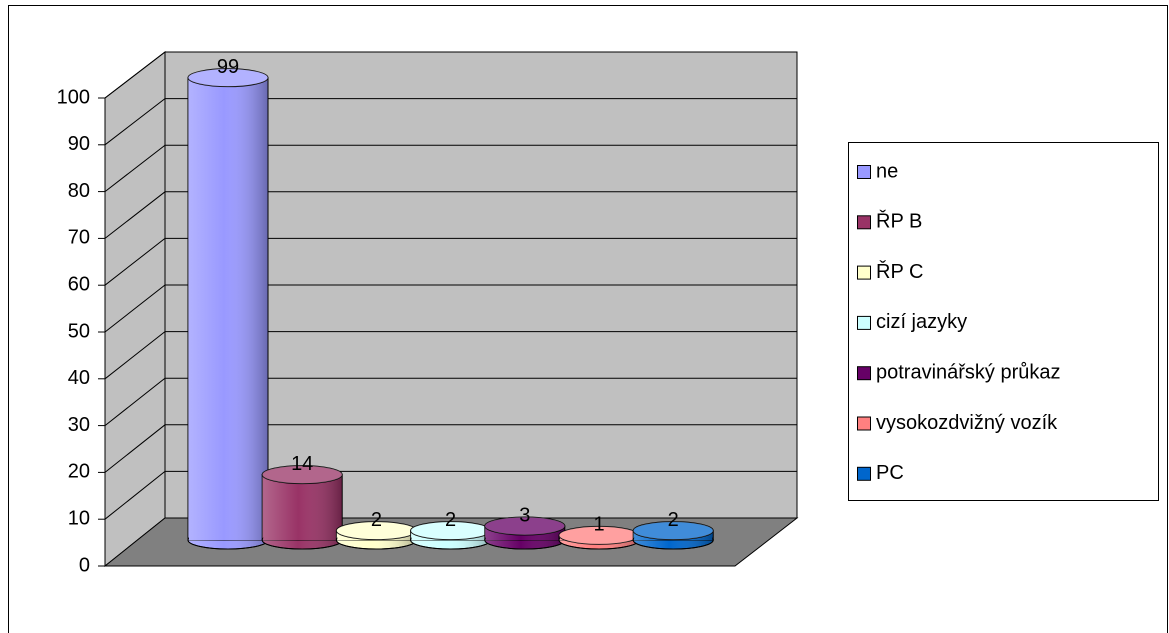 This screenshot has height=633, width=1169. Describe the element at coordinates (921, 322) in the screenshot. I see `legend-label: cizí jazyky` at that location.